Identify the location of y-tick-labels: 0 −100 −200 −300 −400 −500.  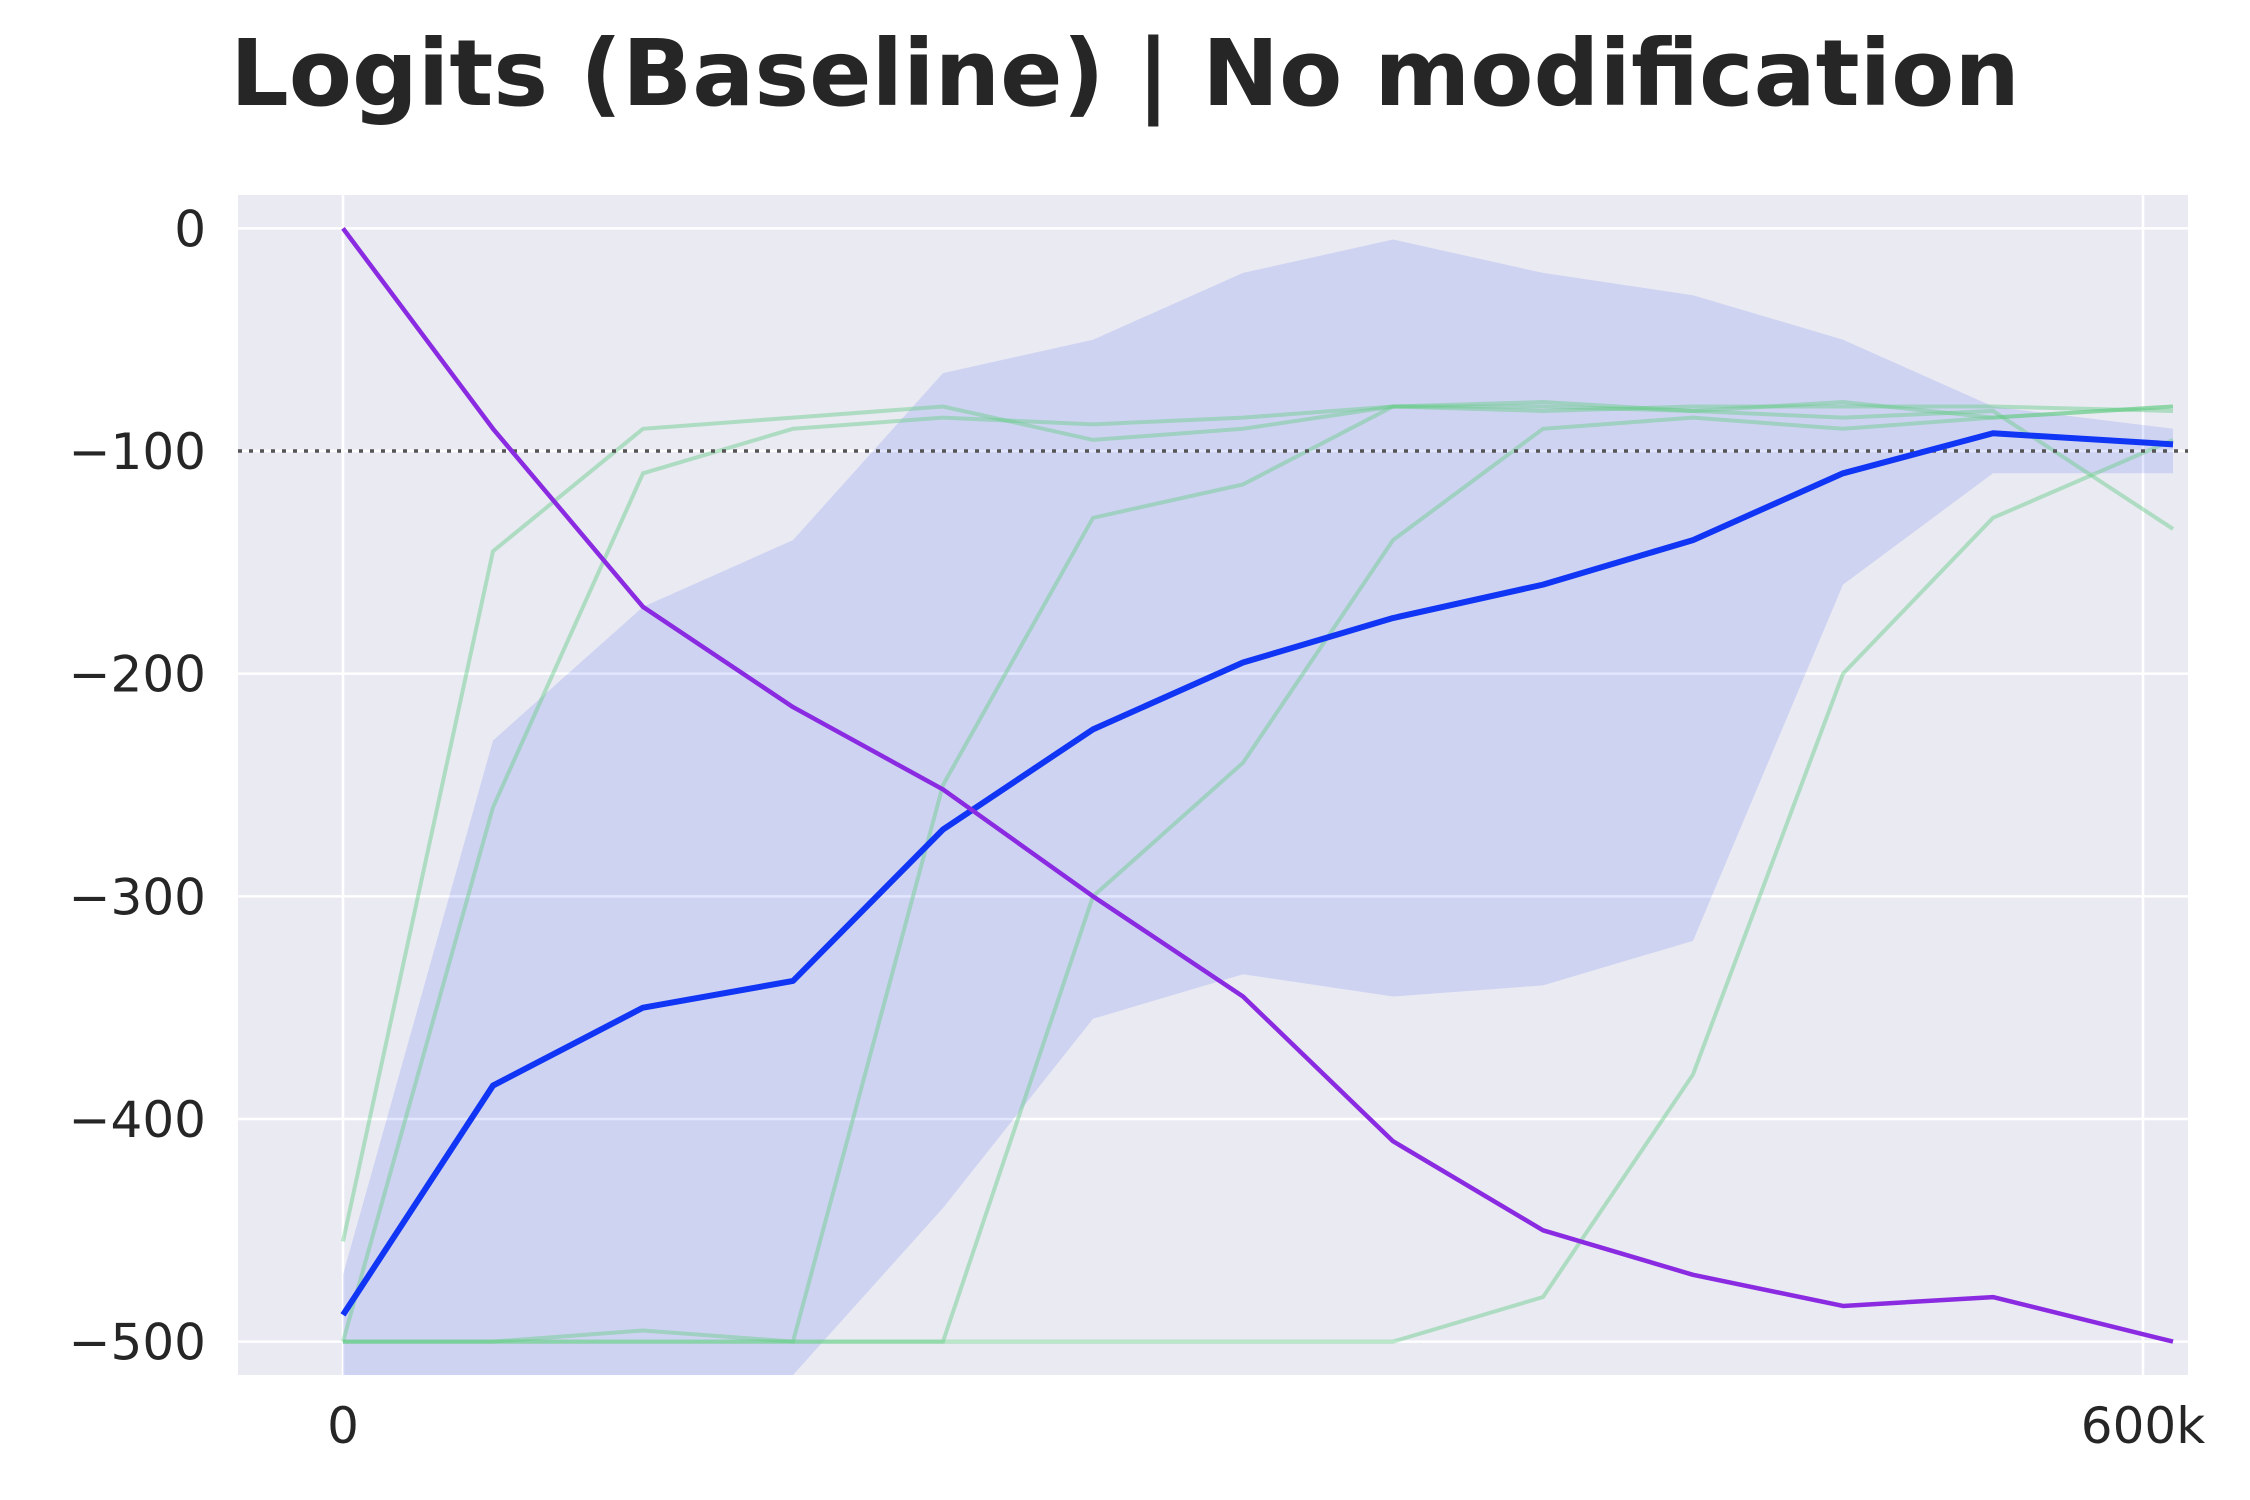
(137, 785).